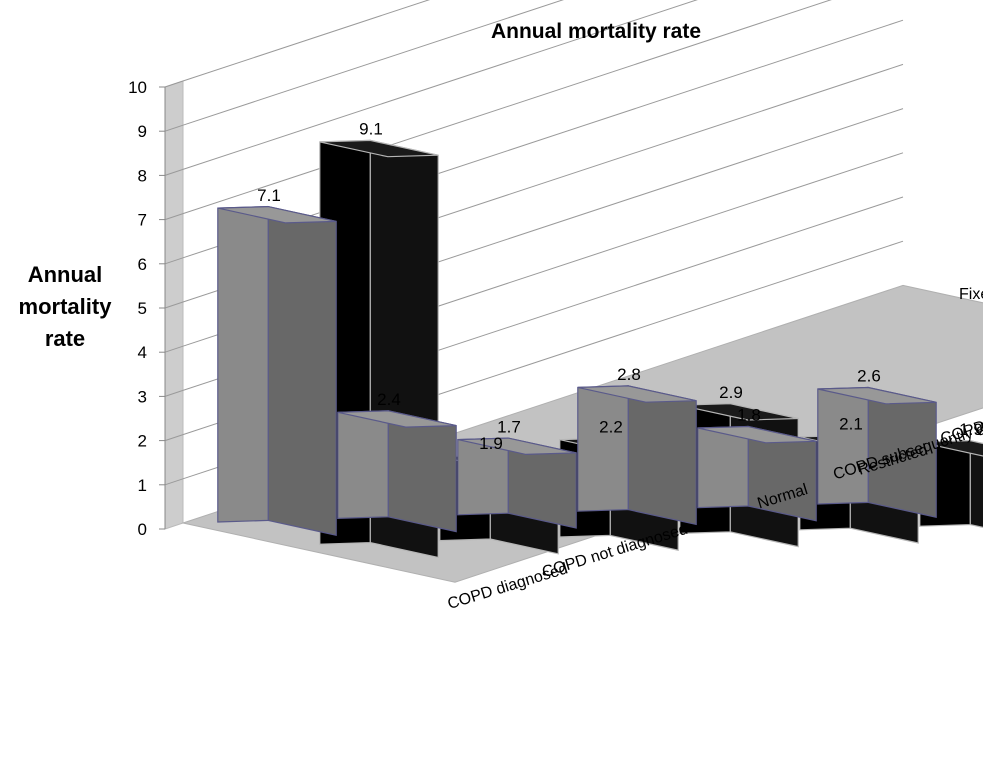 Image resolution: width=983 pixels, height=773 pixels. I want to click on y-tick-label: 8, so click(142, 175).